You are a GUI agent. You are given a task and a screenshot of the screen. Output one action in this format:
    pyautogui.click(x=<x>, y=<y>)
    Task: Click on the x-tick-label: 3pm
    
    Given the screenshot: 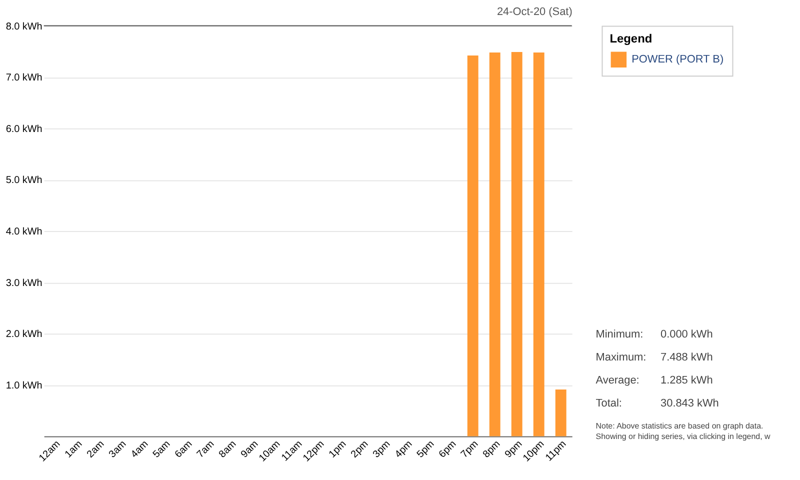 What is the action you would take?
    pyautogui.click(x=382, y=449)
    